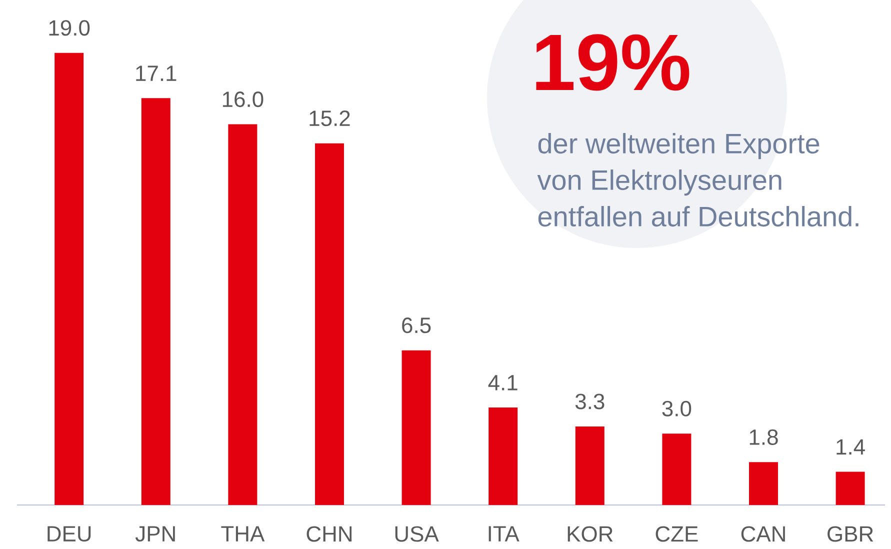 This screenshot has height=549, width=891. What do you see at coordinates (677, 408) in the screenshot?
I see `data-label: 3.0` at bounding box center [677, 408].